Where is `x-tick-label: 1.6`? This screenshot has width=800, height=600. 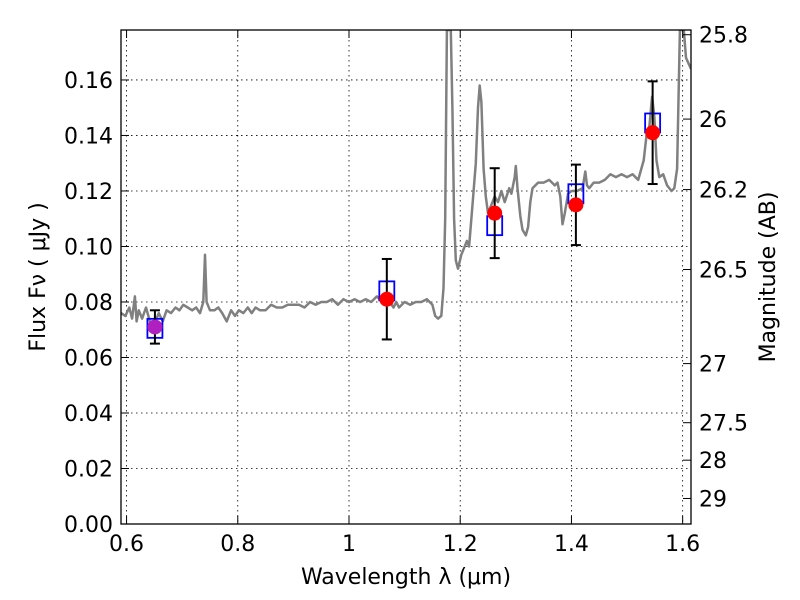
x-tick-label: 1.6 is located at coordinates (682, 544).